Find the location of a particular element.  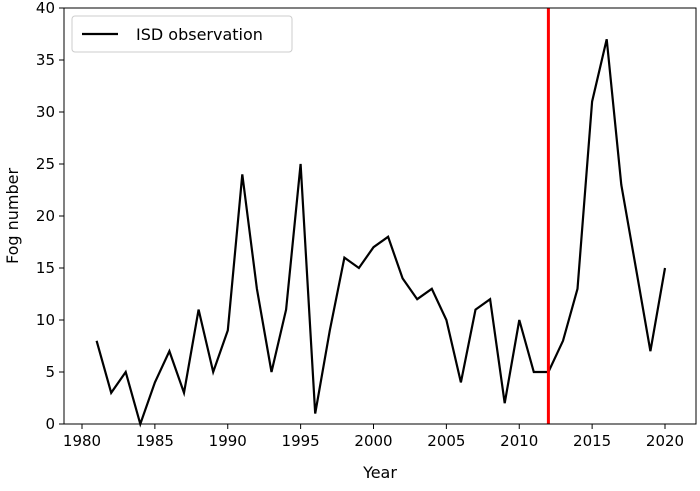

y-axis-label: Fog number is located at coordinates (12, 216).